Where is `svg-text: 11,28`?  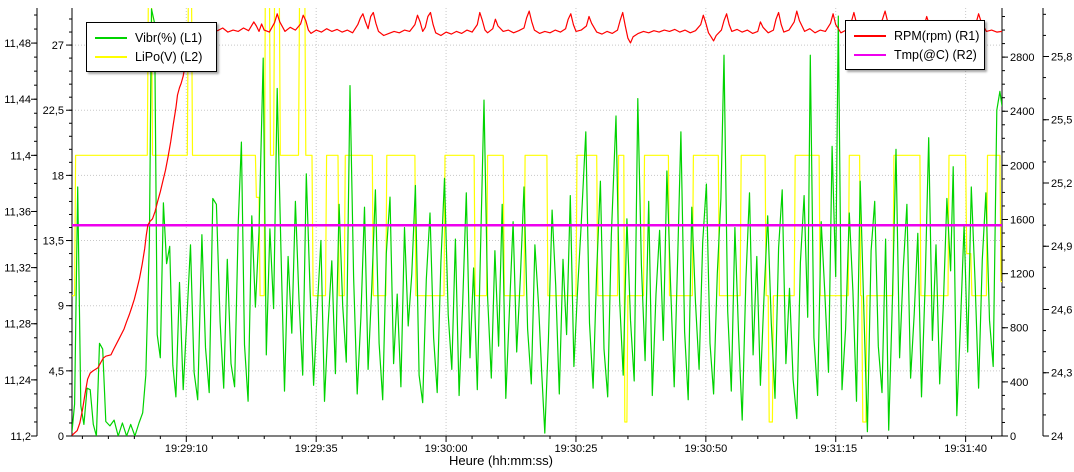 svg-text: 11,28 is located at coordinates (17, 325).